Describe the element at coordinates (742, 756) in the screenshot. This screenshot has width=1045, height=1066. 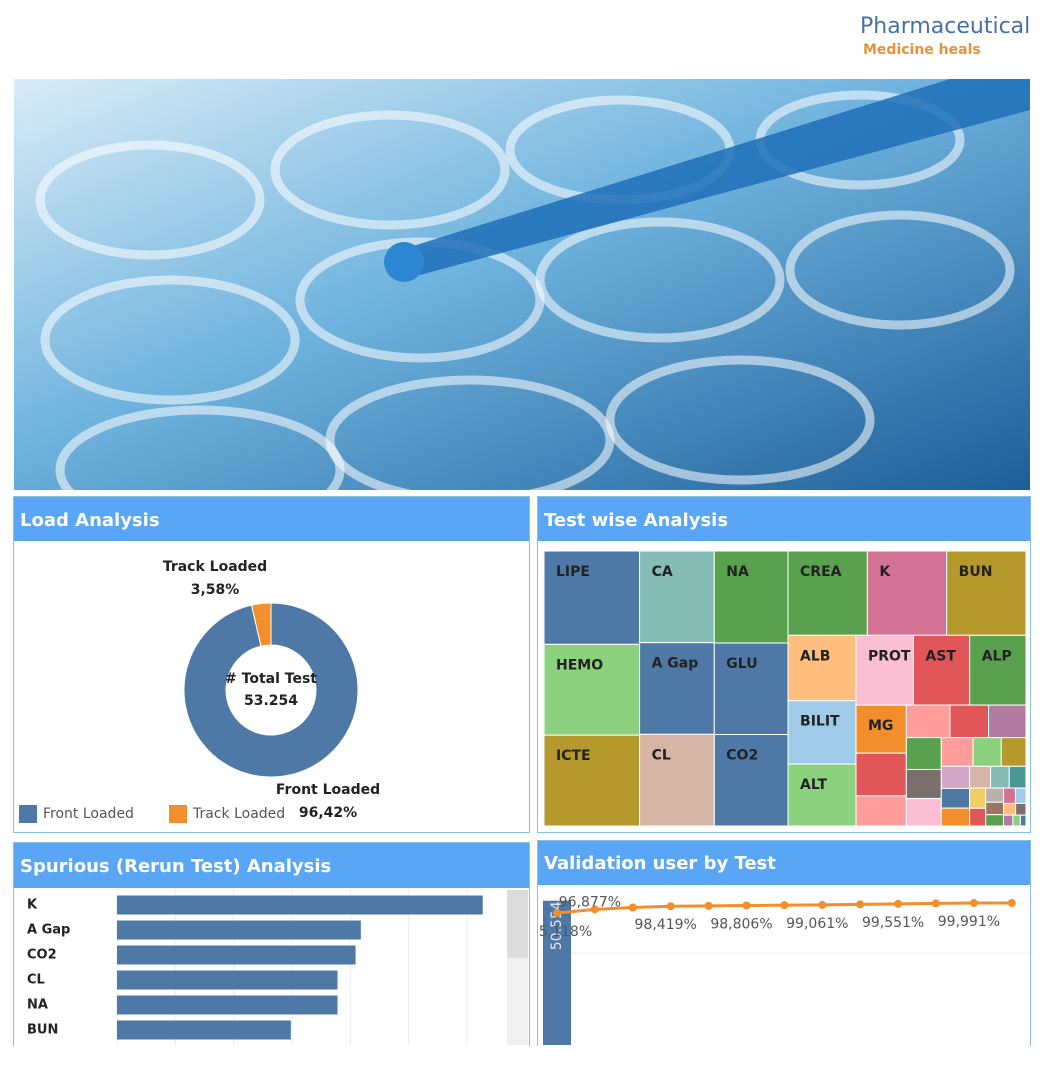
I see `treemap-label: CO2` at that location.